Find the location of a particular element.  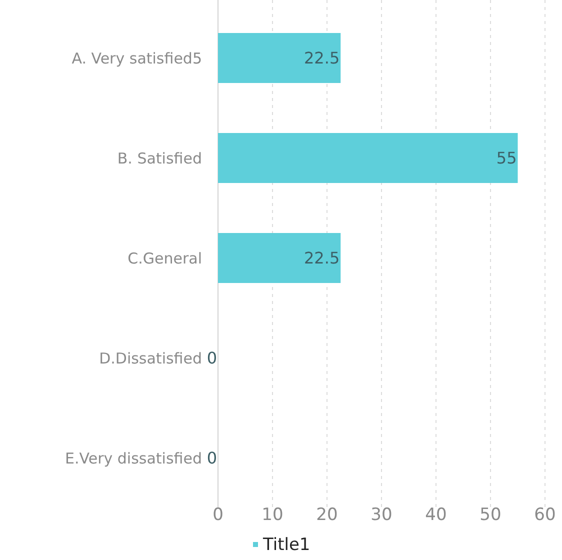

y-tick-label: A. Very satisfied5 is located at coordinates (137, 58).